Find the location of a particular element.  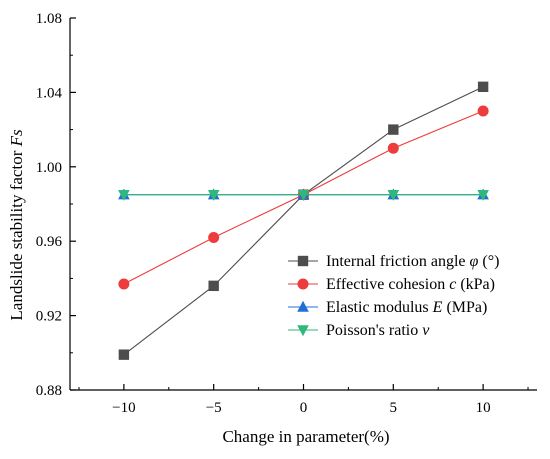

legend-label: Effective cohesion c (kPa) is located at coordinates (410, 284).